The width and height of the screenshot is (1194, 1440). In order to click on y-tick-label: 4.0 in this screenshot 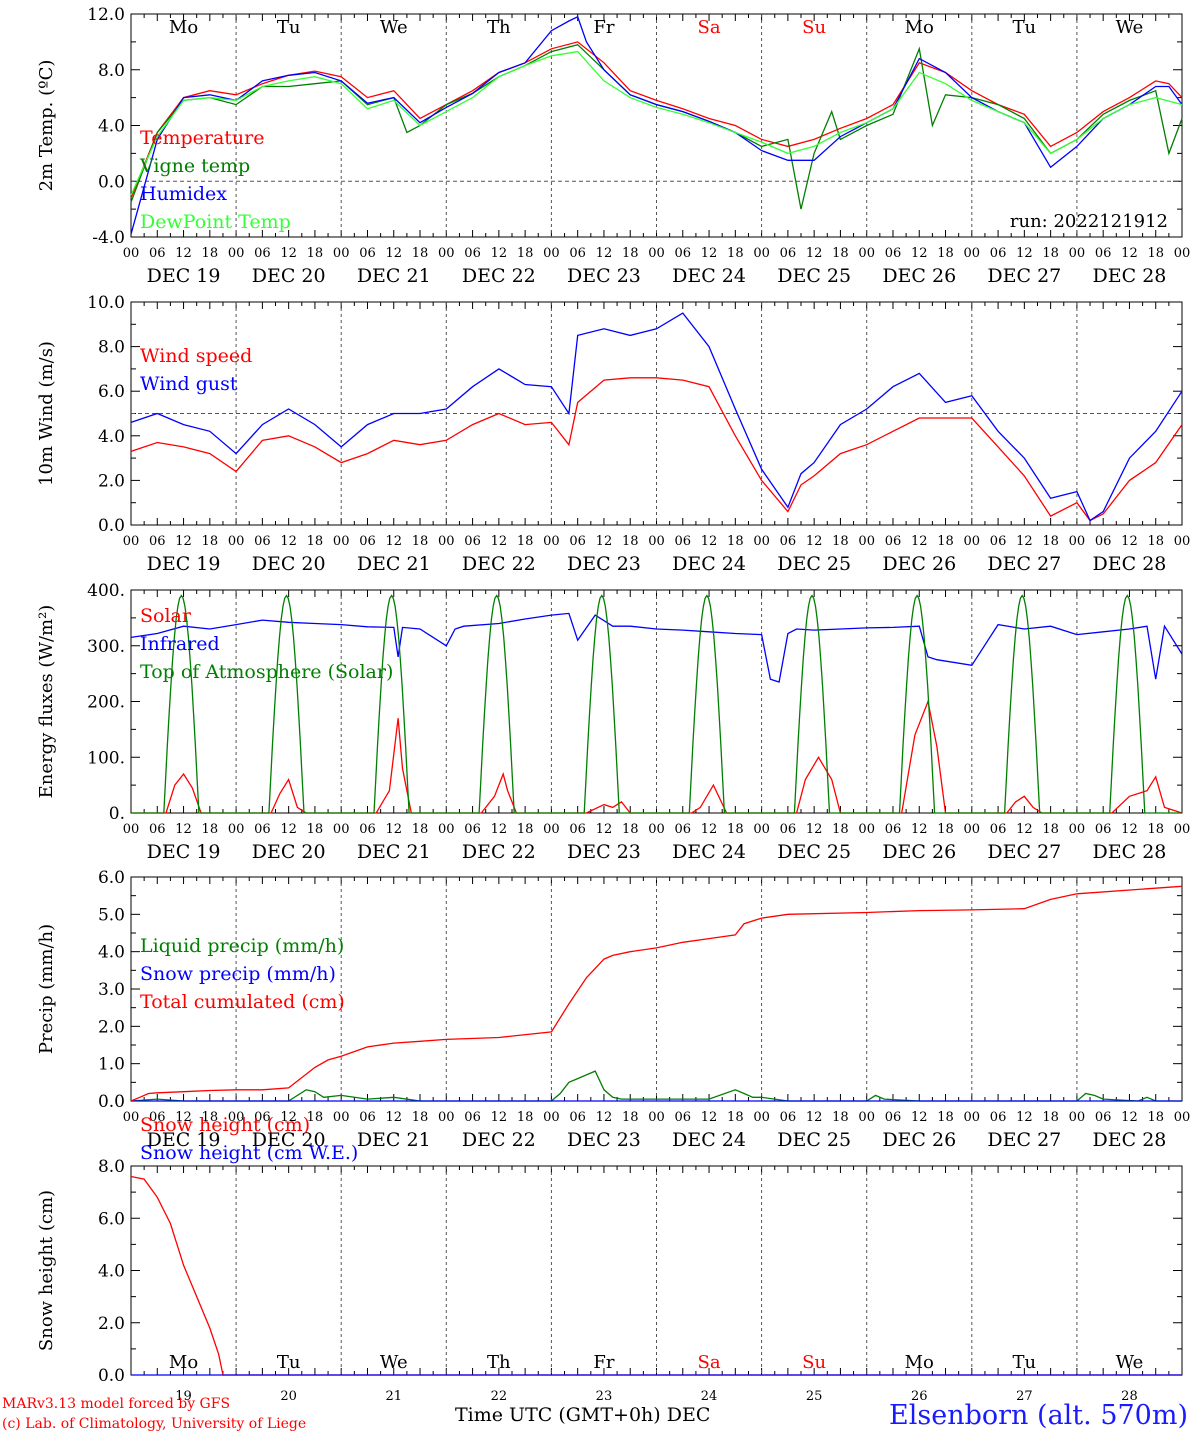, I will do `click(111, 1272)`.